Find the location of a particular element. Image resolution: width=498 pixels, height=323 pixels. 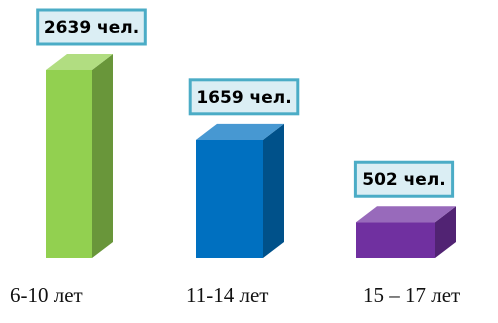

data-label-text: 1659 чел. is located at coordinates (243, 98).